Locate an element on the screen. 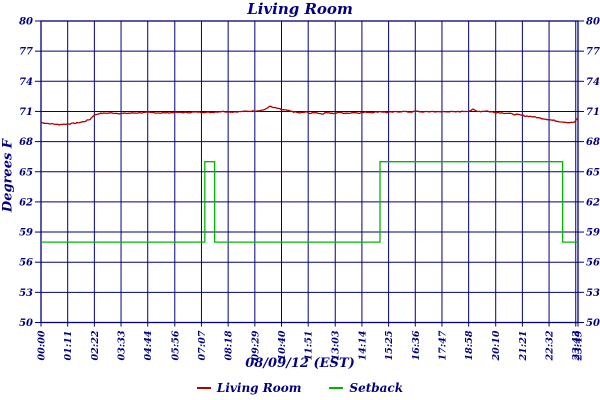 This screenshot has height=400, width=600. legend-item-setback: Setback is located at coordinates (366, 388).